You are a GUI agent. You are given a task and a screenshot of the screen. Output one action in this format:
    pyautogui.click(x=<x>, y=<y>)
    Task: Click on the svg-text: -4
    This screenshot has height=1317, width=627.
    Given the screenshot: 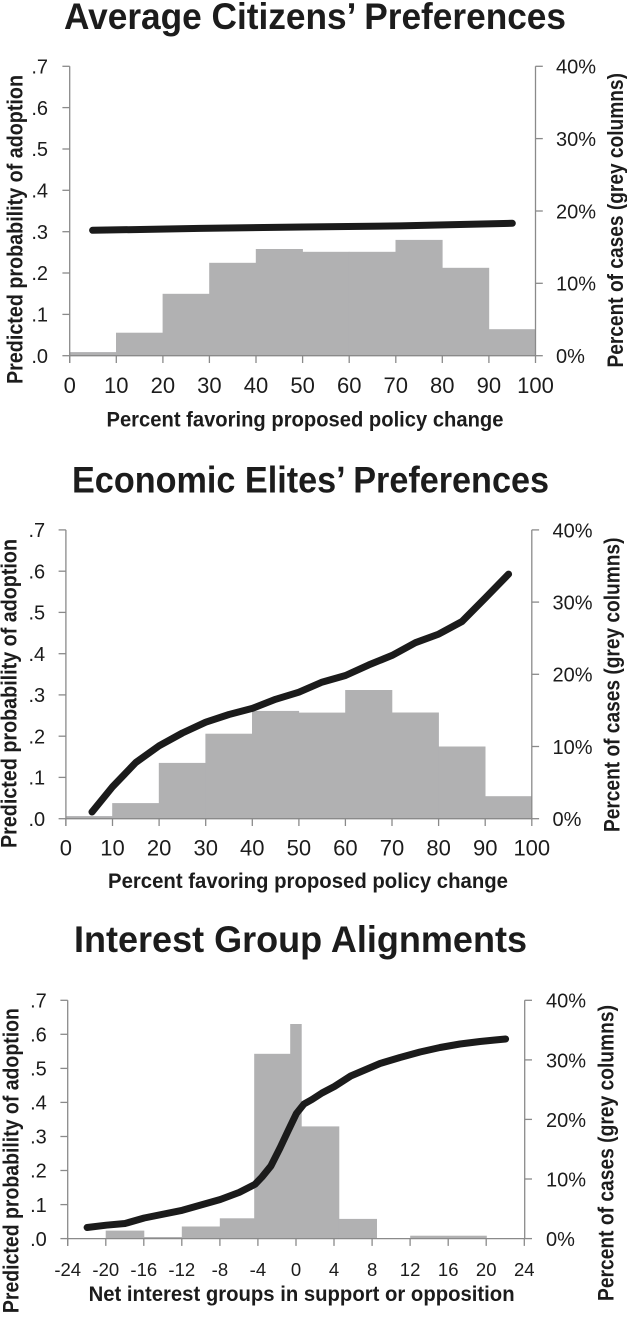 What is the action you would take?
    pyautogui.click(x=258, y=1269)
    